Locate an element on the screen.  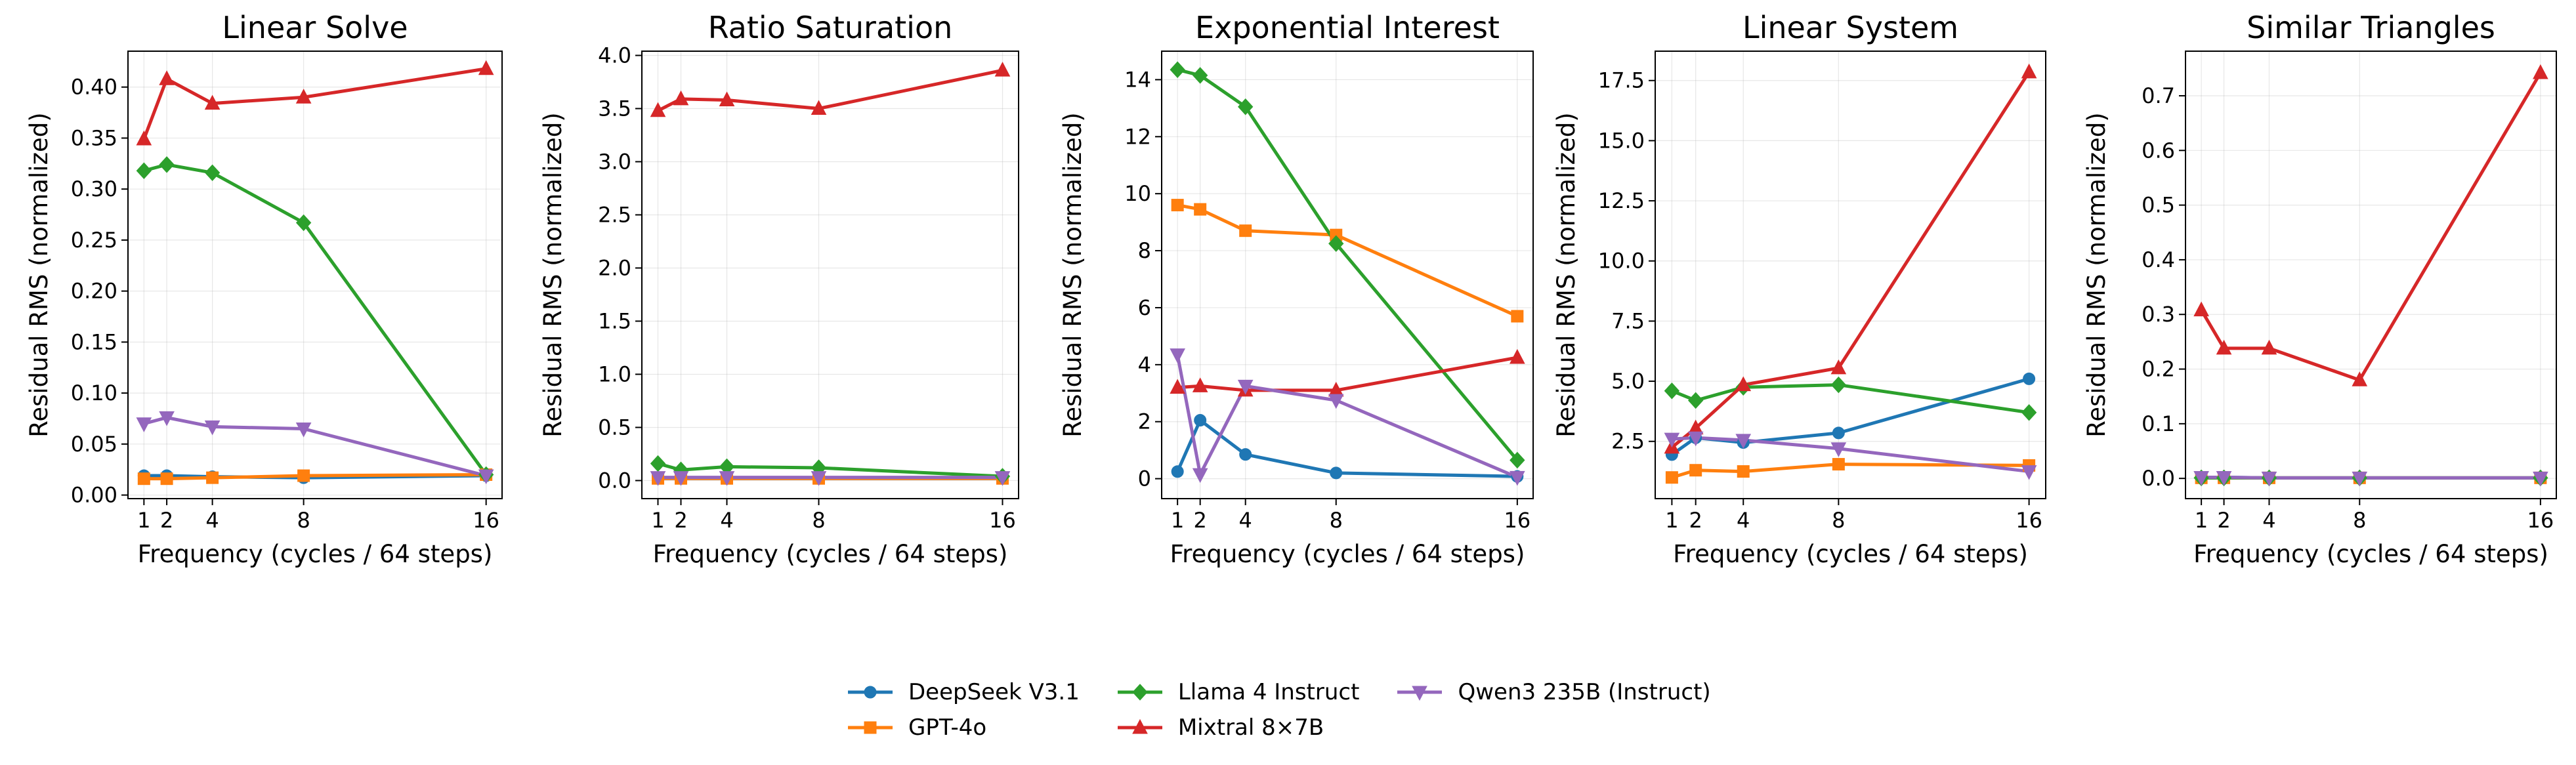
y-tick-label: 0.7 is located at coordinates (2158, 95).